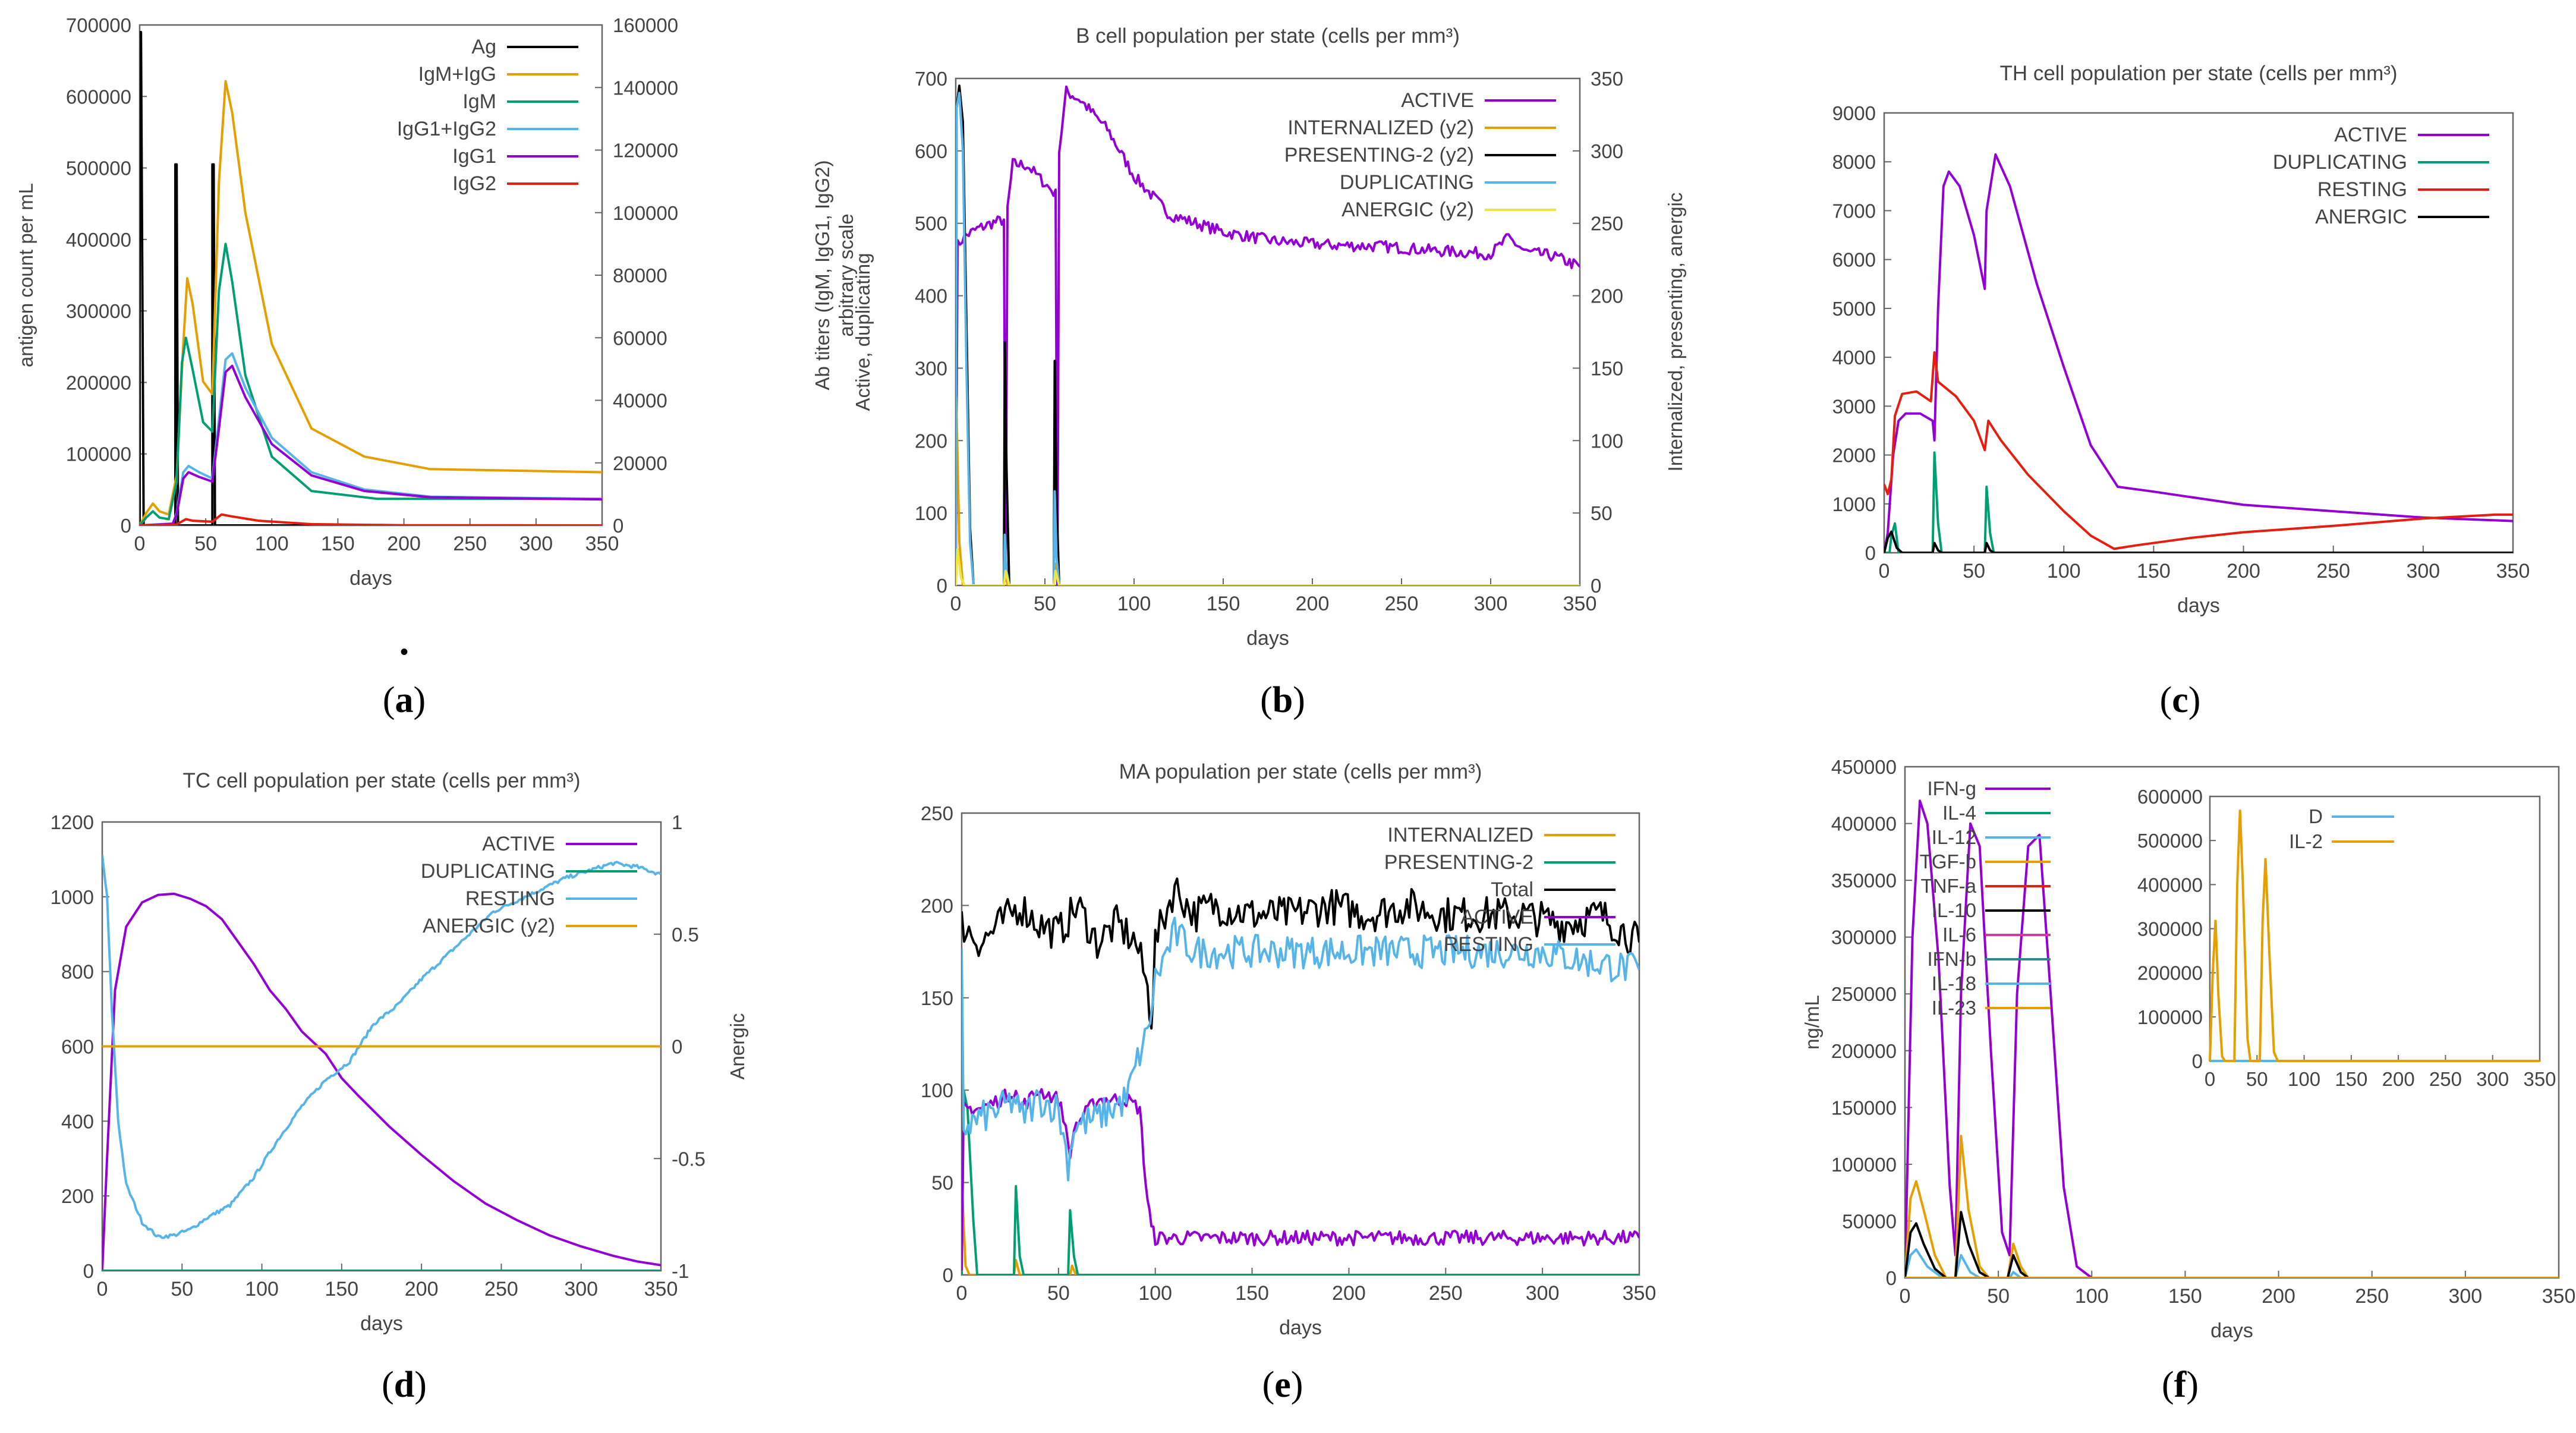  What do you see at coordinates (2170, 797) in the screenshot?
I see `inset-y-tick-label: 600000` at bounding box center [2170, 797].